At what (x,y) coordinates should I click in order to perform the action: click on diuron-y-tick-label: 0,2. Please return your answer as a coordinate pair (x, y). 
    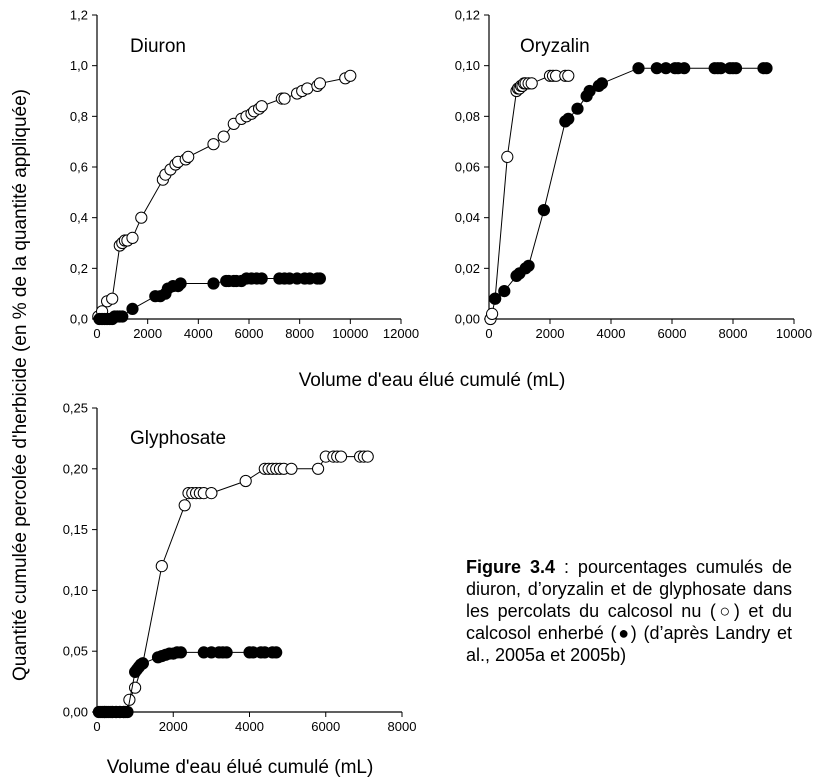
    Looking at the image, I should click on (79, 268).